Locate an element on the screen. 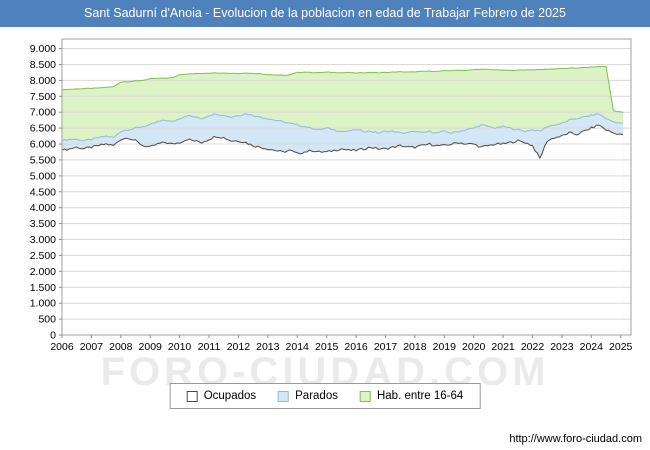 The image size is (650, 450). svg-text: 2023 is located at coordinates (562, 347).